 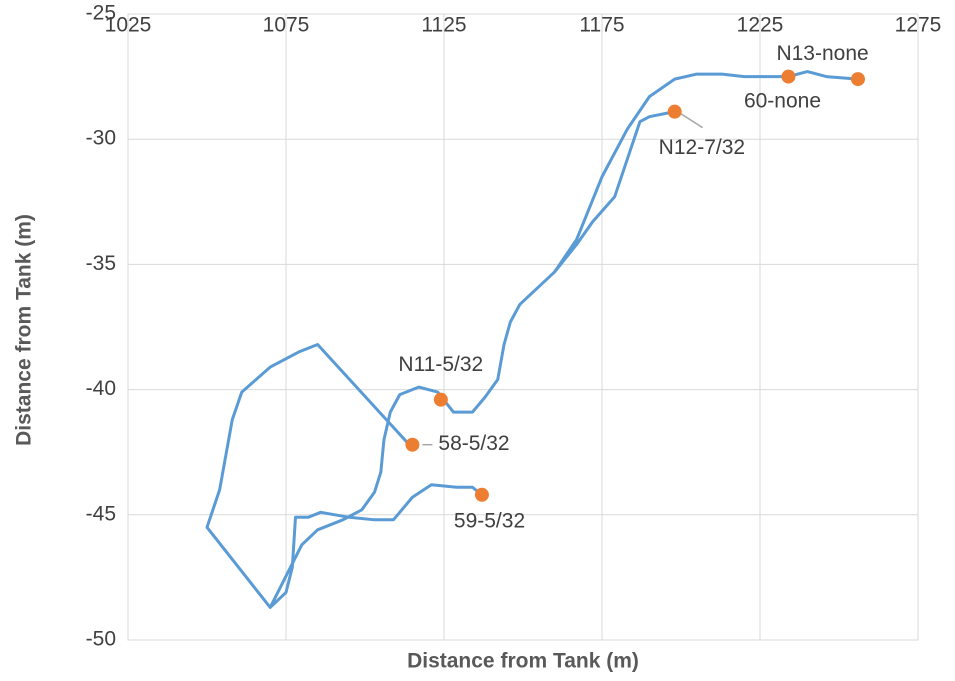 I want to click on x-tick-label: 1175, so click(x=601, y=25).